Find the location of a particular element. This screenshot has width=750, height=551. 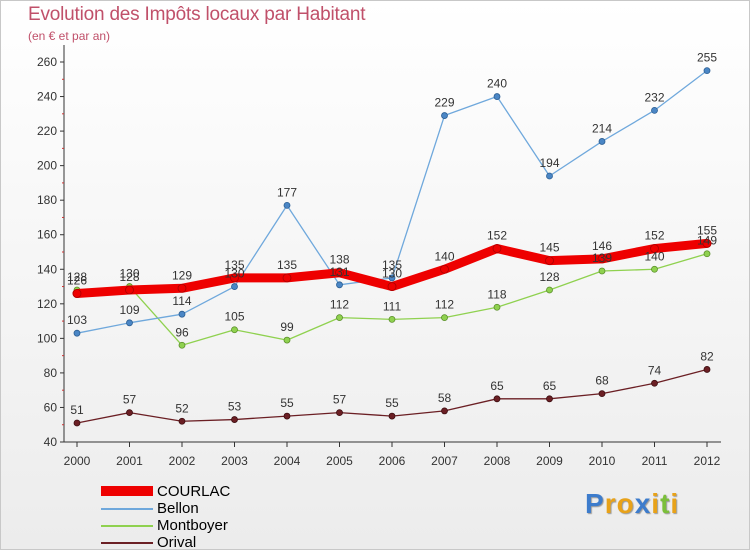

legend-swatch-courlac is located at coordinates (127, 491).